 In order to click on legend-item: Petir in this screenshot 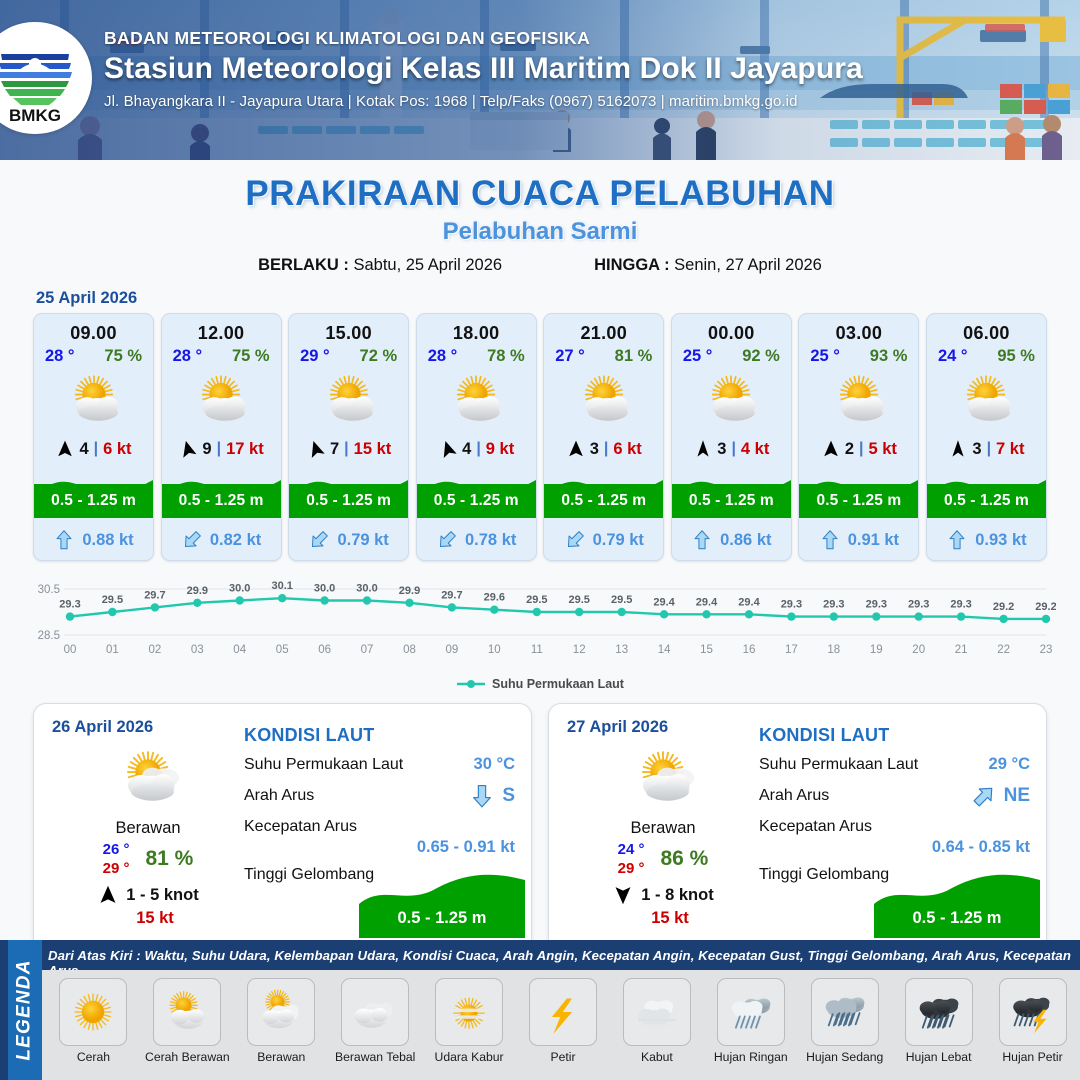, I will do `click(563, 1021)`.